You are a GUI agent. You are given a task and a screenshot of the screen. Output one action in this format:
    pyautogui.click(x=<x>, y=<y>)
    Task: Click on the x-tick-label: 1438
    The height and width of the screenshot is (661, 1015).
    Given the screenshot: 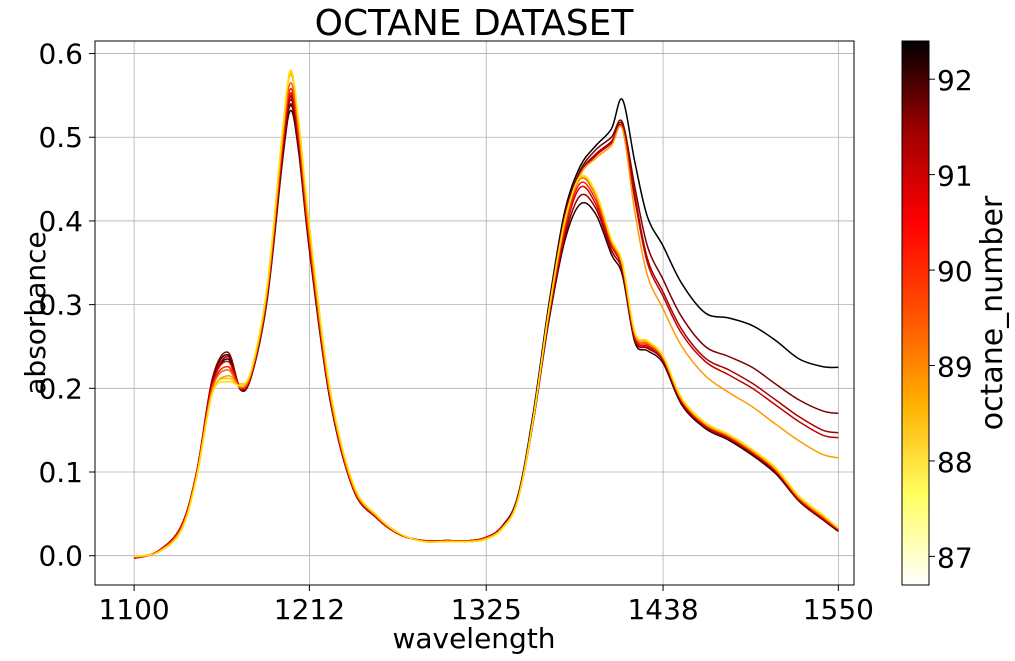 What is the action you would take?
    pyautogui.click(x=662, y=609)
    